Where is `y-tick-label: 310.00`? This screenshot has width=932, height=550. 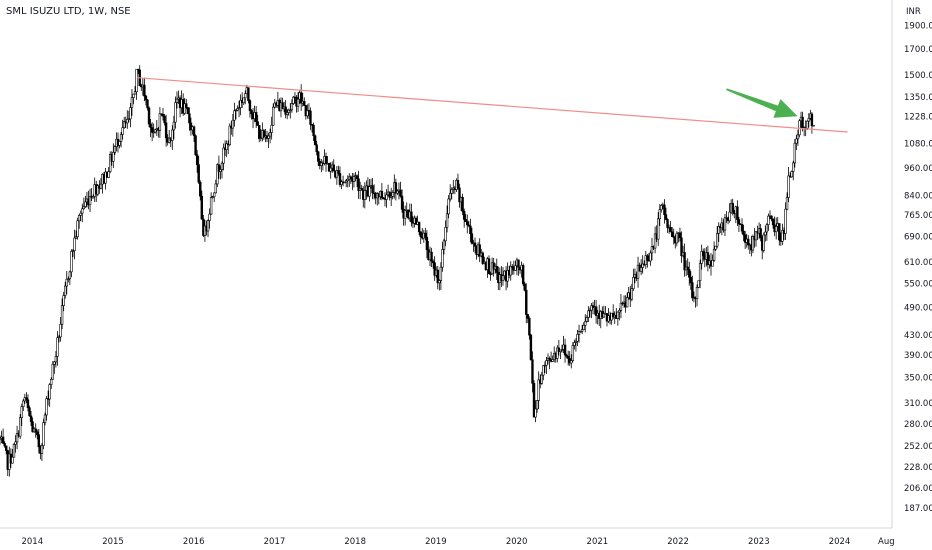
y-tick-label: 310.00 is located at coordinates (918, 404).